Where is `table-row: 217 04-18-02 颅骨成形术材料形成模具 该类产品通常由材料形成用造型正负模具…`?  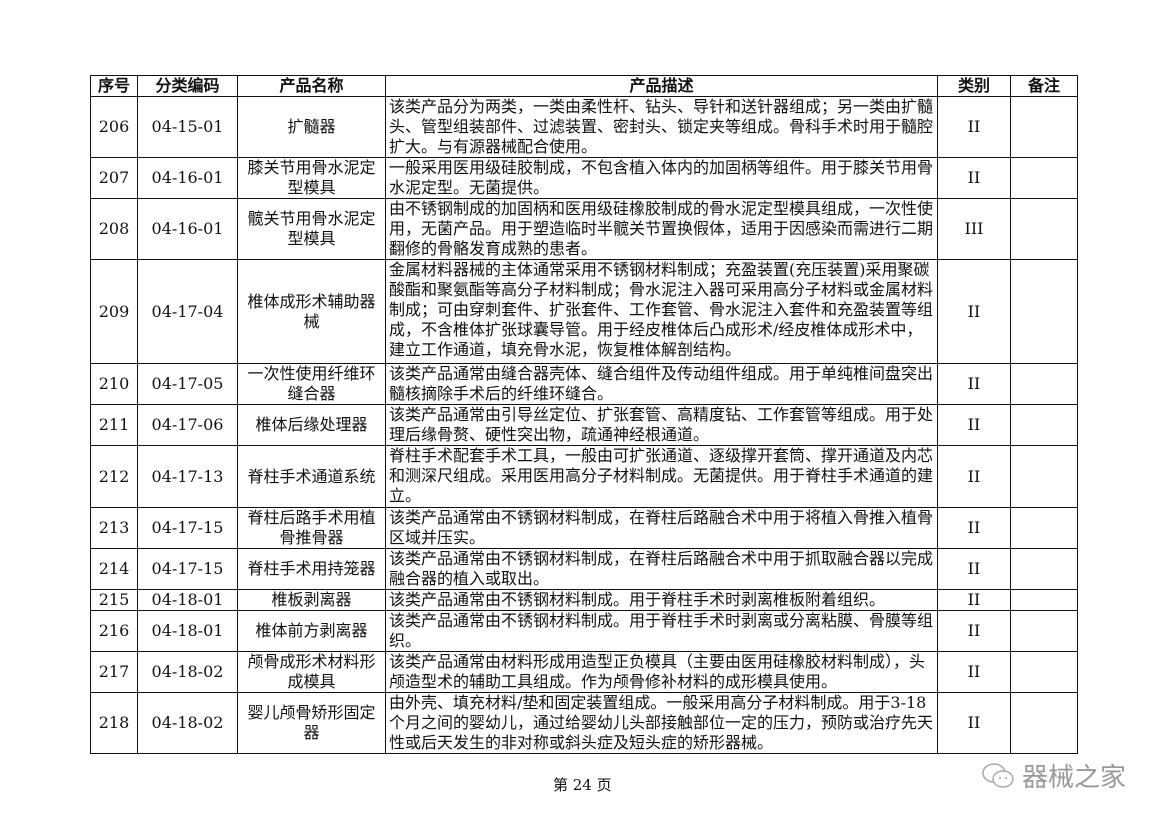
table-row: 217 04-18-02 颅骨成形术材料形成模具 该类产品通常由材料形成用造型正负模具… is located at coordinates (584, 672).